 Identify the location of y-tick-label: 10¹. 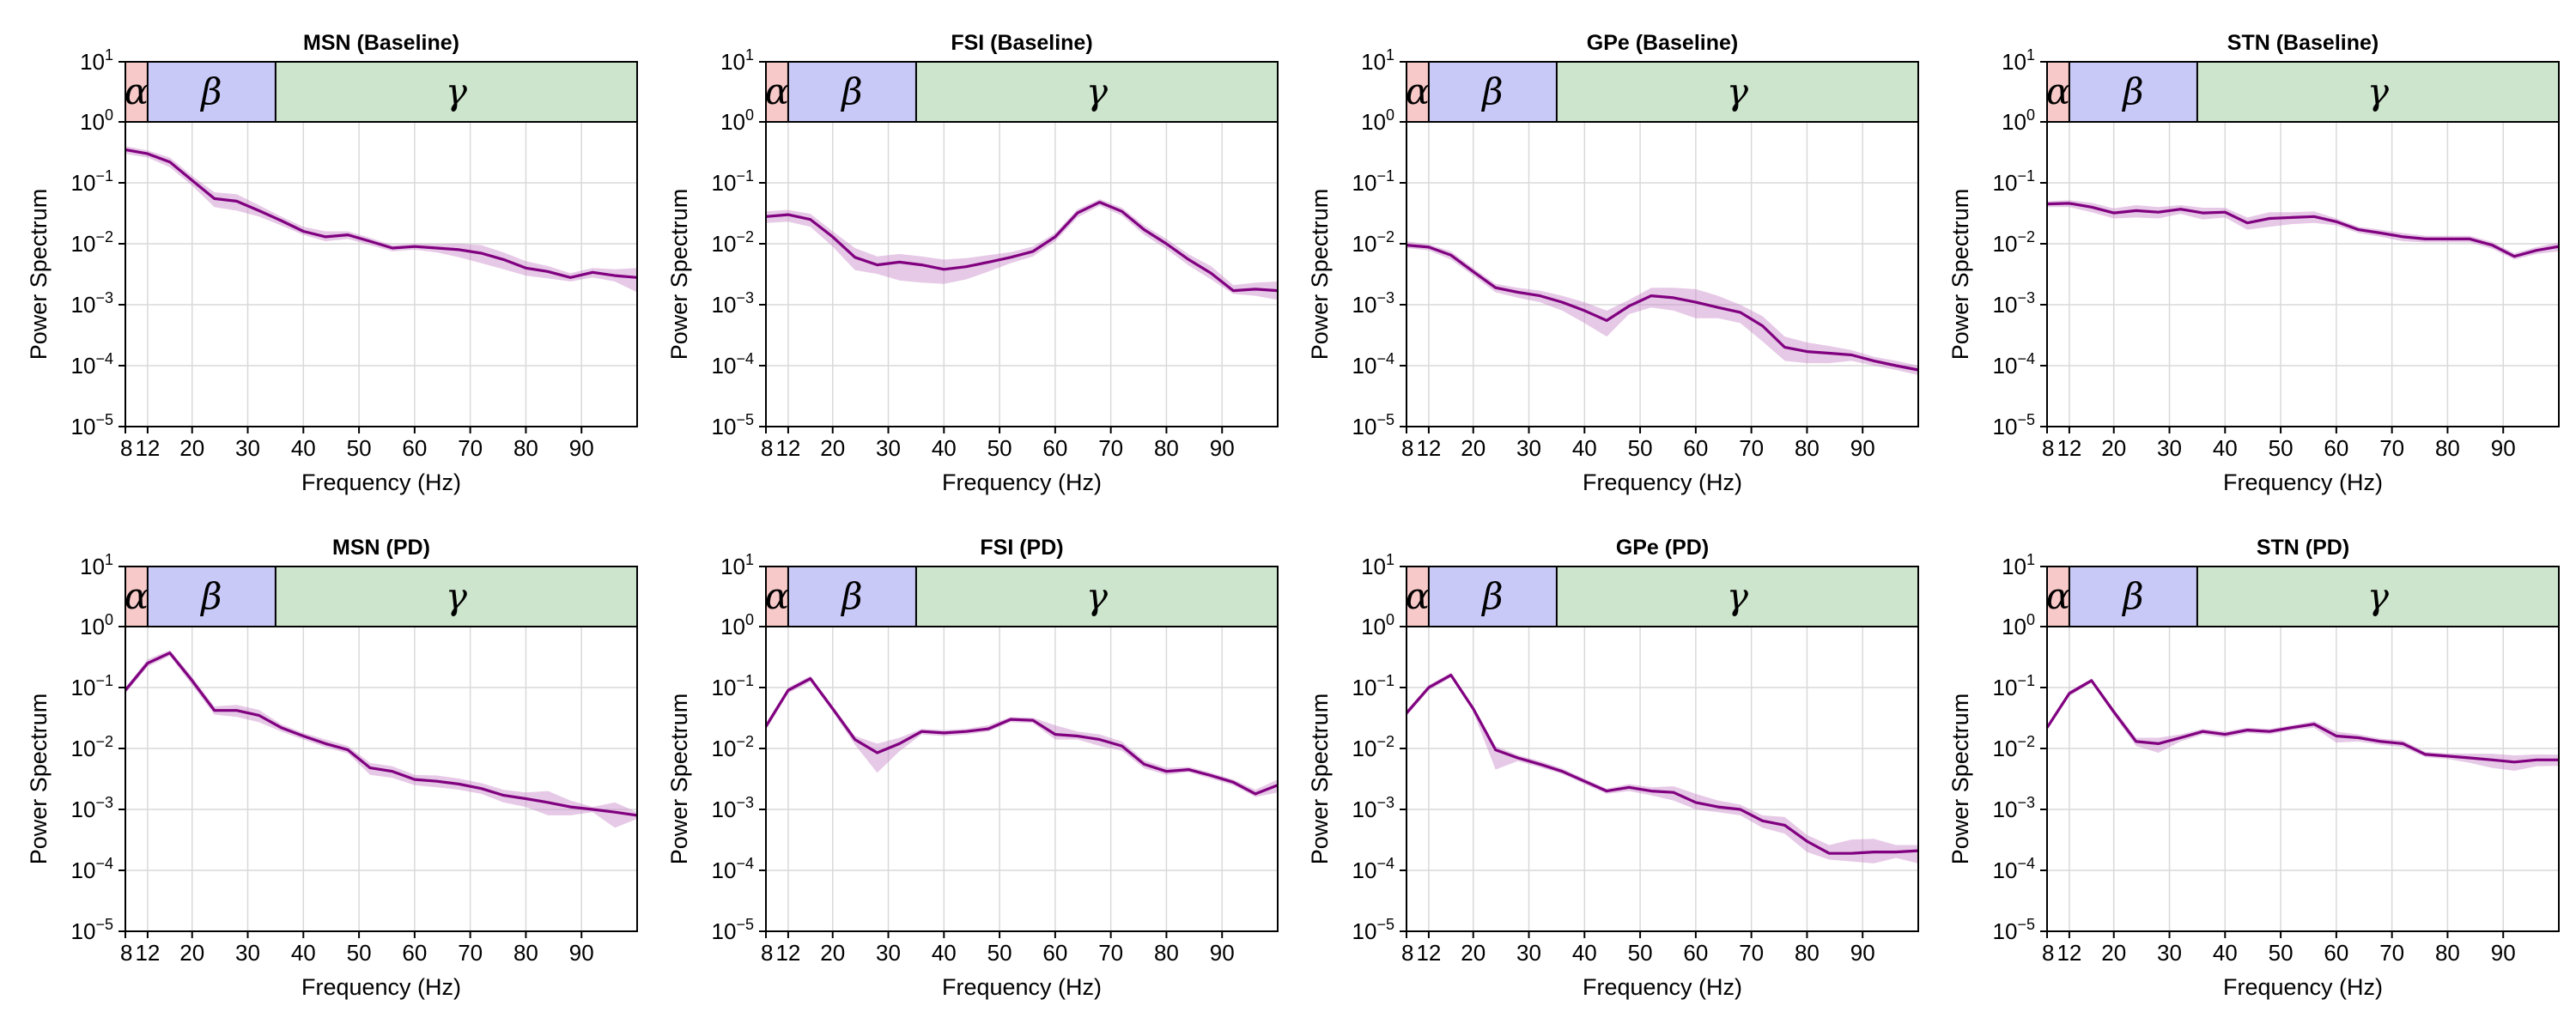
(737, 60).